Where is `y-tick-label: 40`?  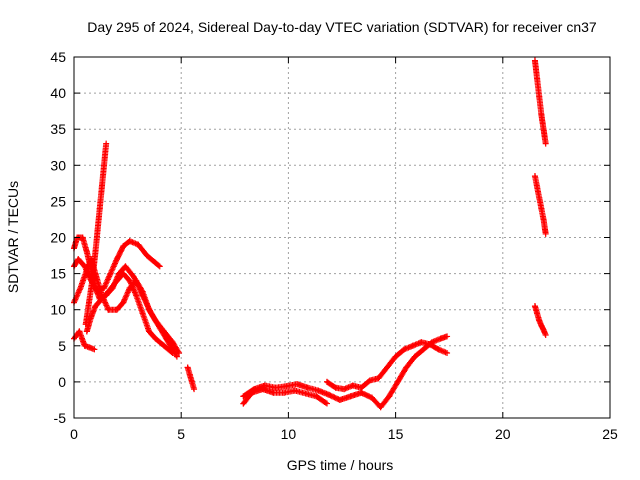 y-tick-label: 40 is located at coordinates (58, 93).